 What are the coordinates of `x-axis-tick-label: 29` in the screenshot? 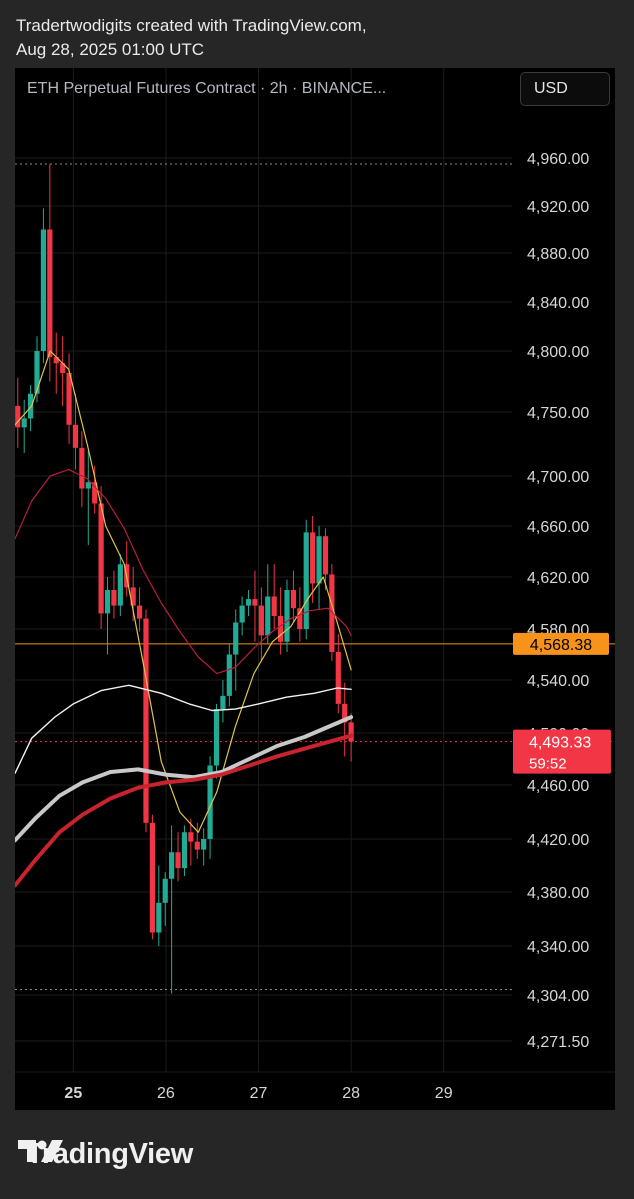 It's located at (444, 1093).